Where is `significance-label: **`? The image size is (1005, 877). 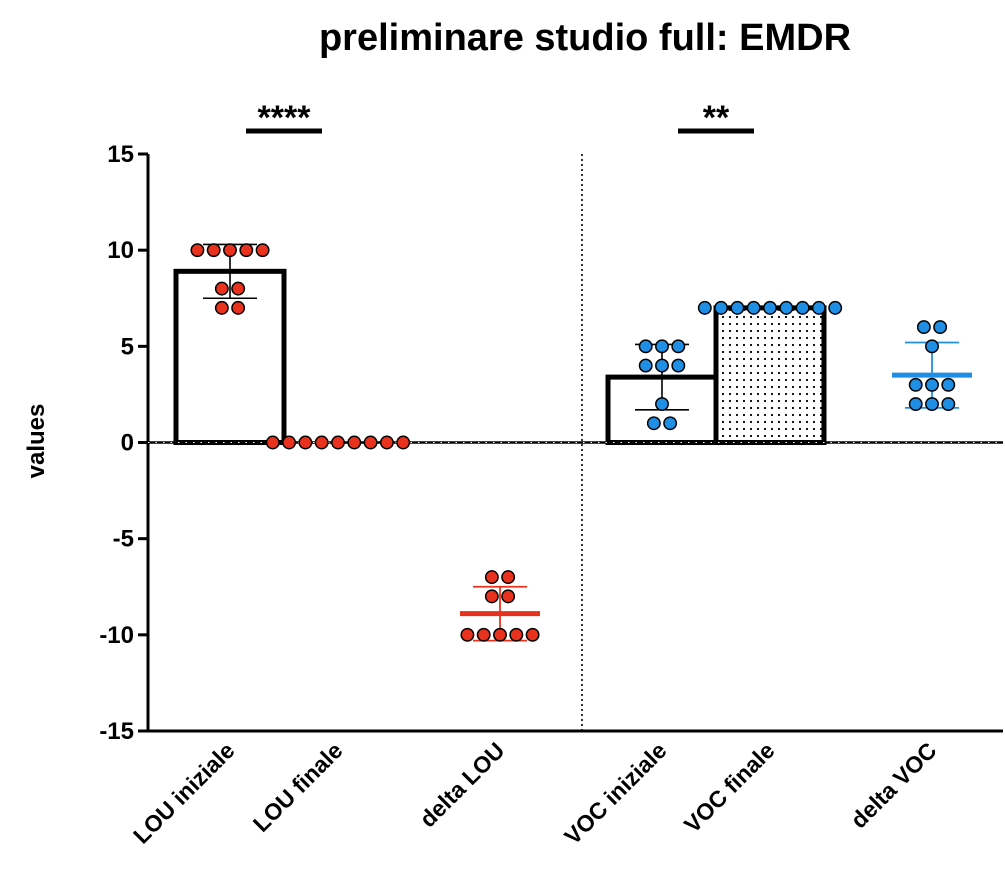
significance-label: ** is located at coordinates (716, 118).